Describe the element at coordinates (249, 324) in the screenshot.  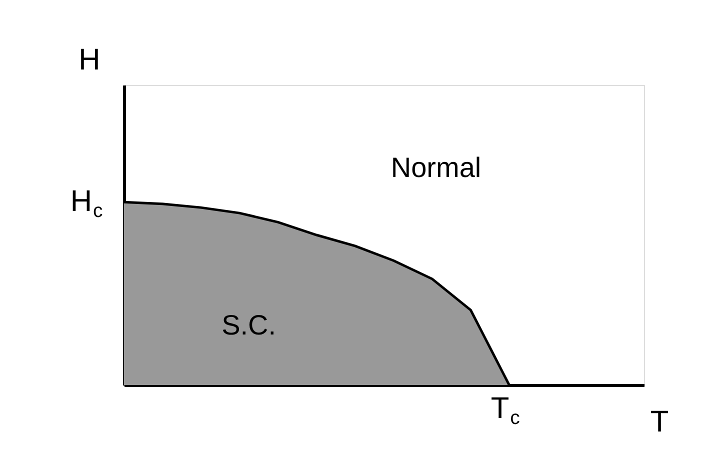
I see `annotation: S.C.` at that location.